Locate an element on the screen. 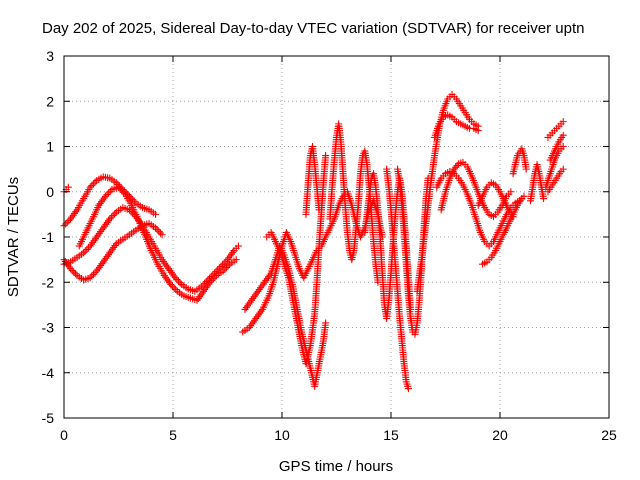  series-arc-y is located at coordinates (554, 167).